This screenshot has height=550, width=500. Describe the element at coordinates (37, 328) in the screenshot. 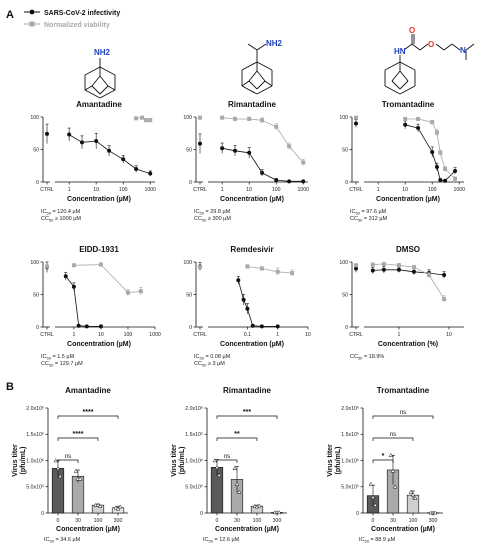

I see `dose-eidd-1931-ytick-0: 0` at that location.